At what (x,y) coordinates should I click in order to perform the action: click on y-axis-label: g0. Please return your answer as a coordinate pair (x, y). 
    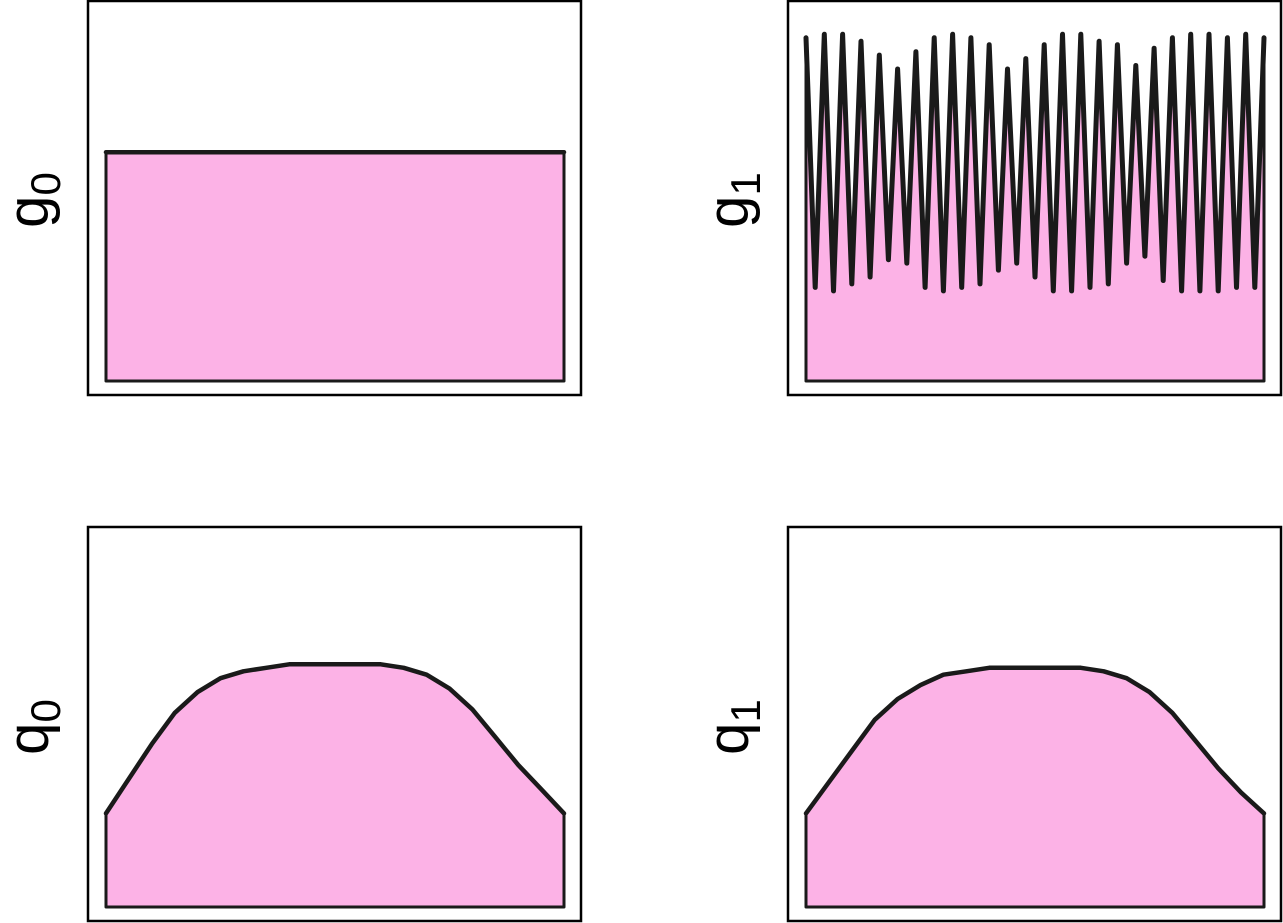
    Looking at the image, I should click on (34, 200).